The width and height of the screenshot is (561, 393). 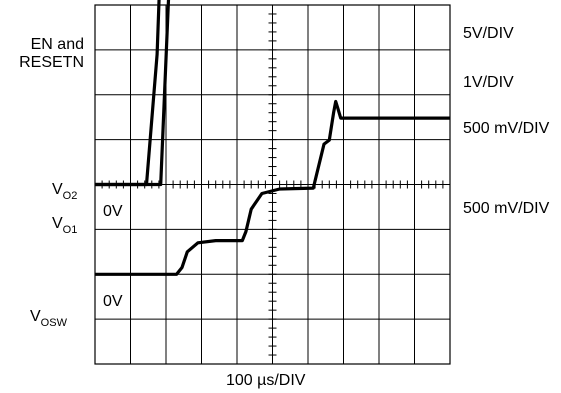 I want to click on scale-label-vo2: 1V/DIV, so click(x=488, y=82).